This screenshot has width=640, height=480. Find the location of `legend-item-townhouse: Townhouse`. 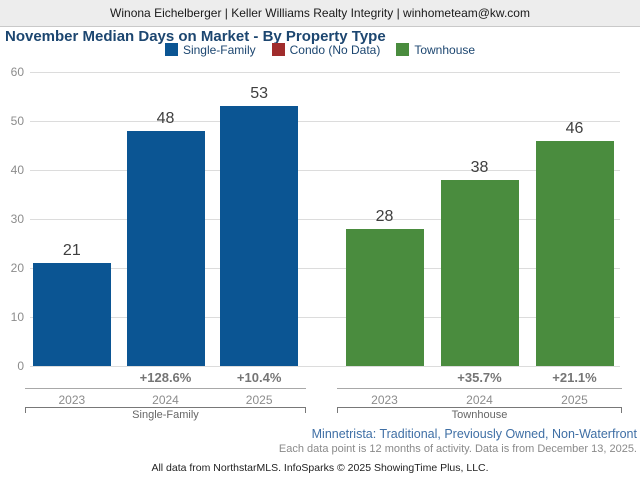

legend-item-townhouse: Townhouse is located at coordinates (435, 50).